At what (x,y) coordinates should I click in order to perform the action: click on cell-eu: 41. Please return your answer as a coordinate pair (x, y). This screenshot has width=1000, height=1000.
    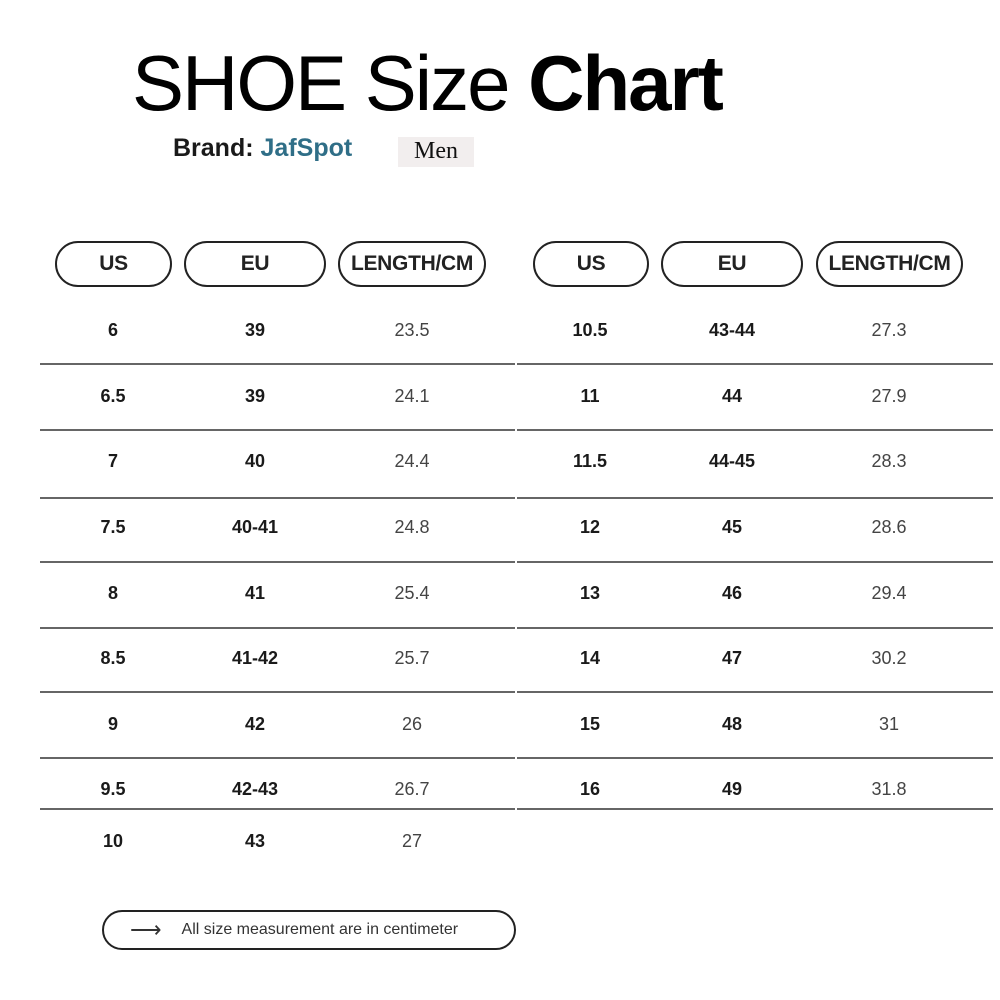
    Looking at the image, I should click on (255, 593).